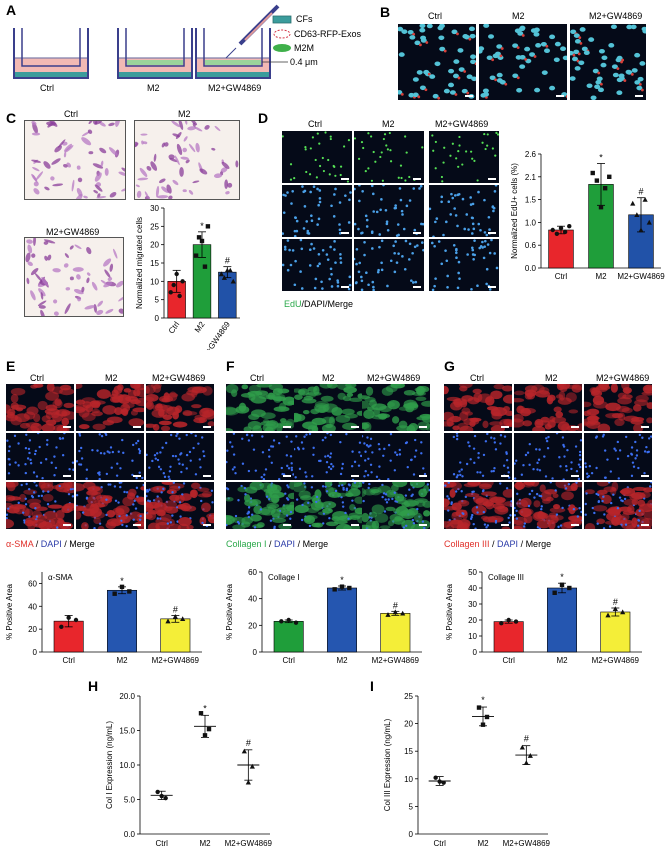 This screenshot has height=861, width=670. Describe the element at coordinates (396, 505) in the screenshot. I see `micrograph-f-r2-c2` at that location.